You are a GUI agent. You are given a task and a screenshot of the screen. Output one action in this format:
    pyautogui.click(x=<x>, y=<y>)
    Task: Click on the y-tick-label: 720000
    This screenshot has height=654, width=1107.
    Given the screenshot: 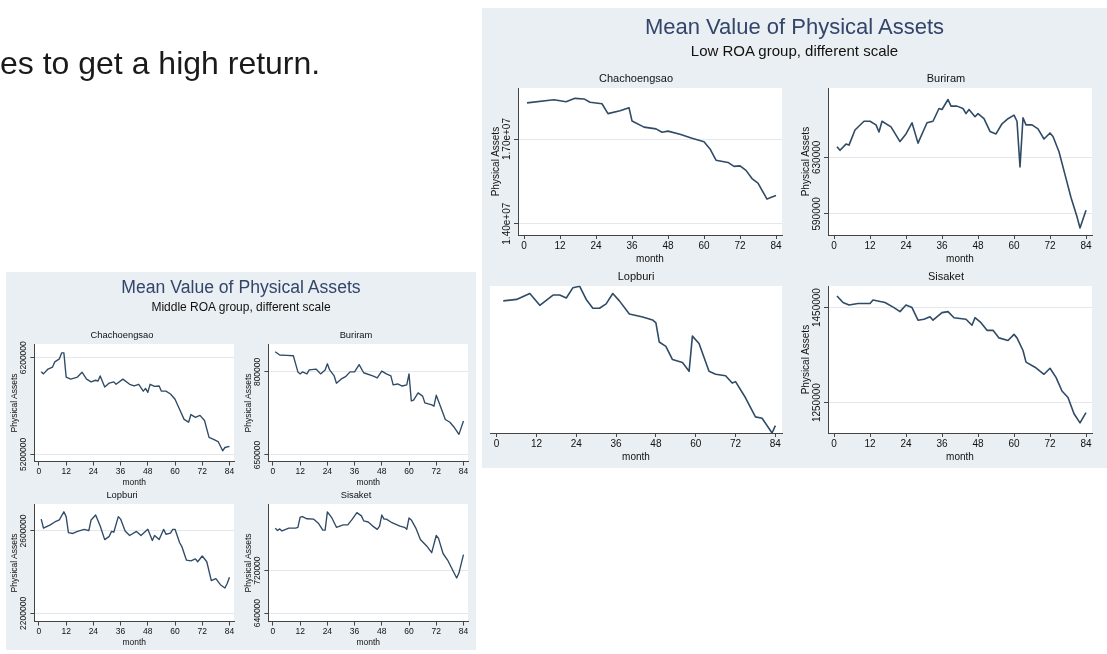 What is the action you would take?
    pyautogui.click(x=257, y=570)
    